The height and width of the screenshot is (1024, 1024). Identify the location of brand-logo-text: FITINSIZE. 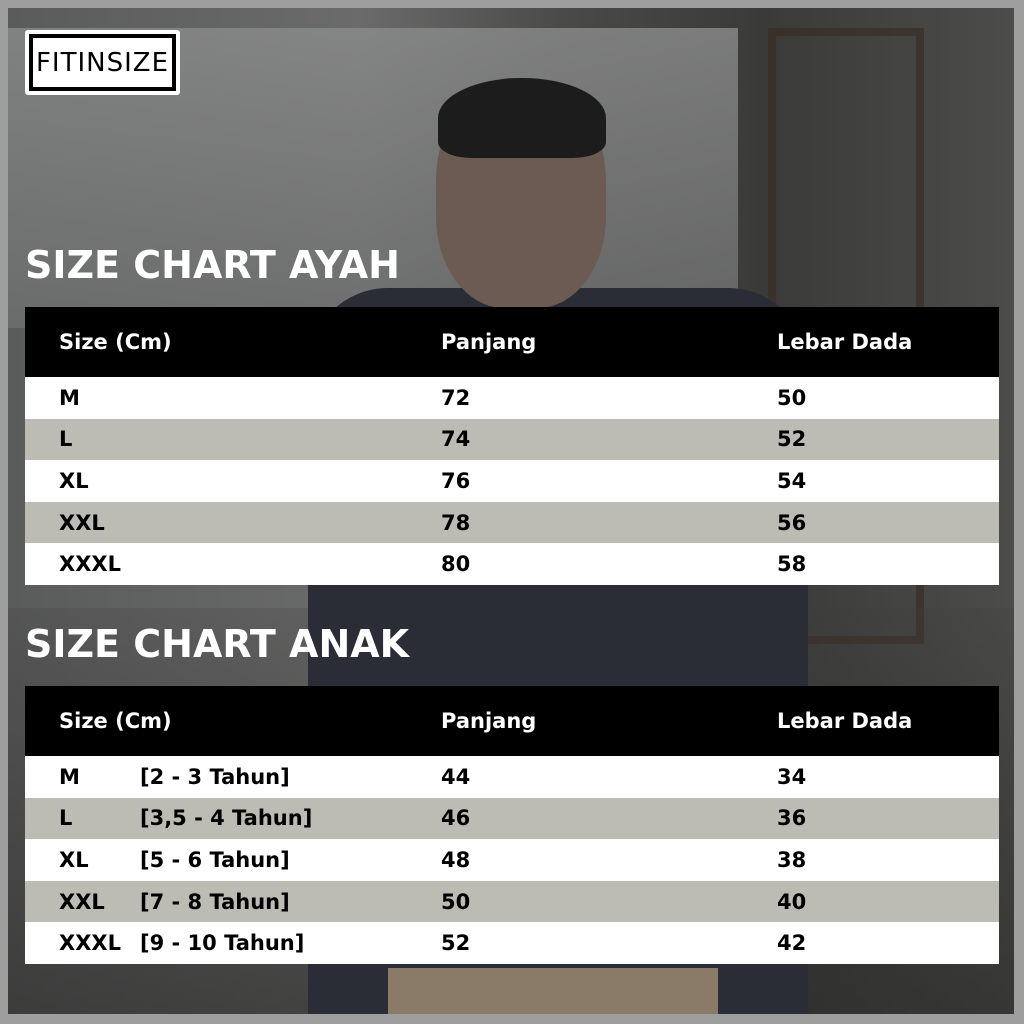
(102, 62).